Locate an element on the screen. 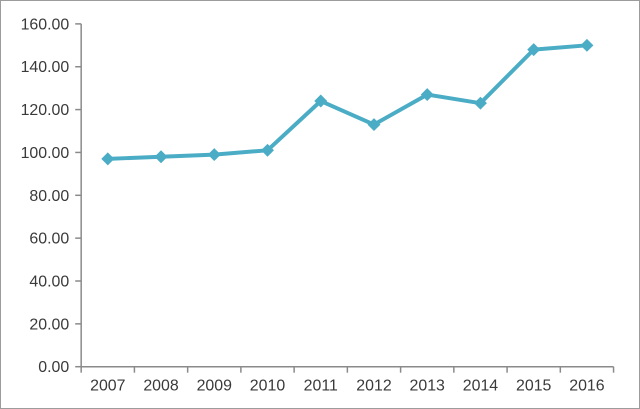  x-axis-tick-label: 2009 is located at coordinates (215, 386).